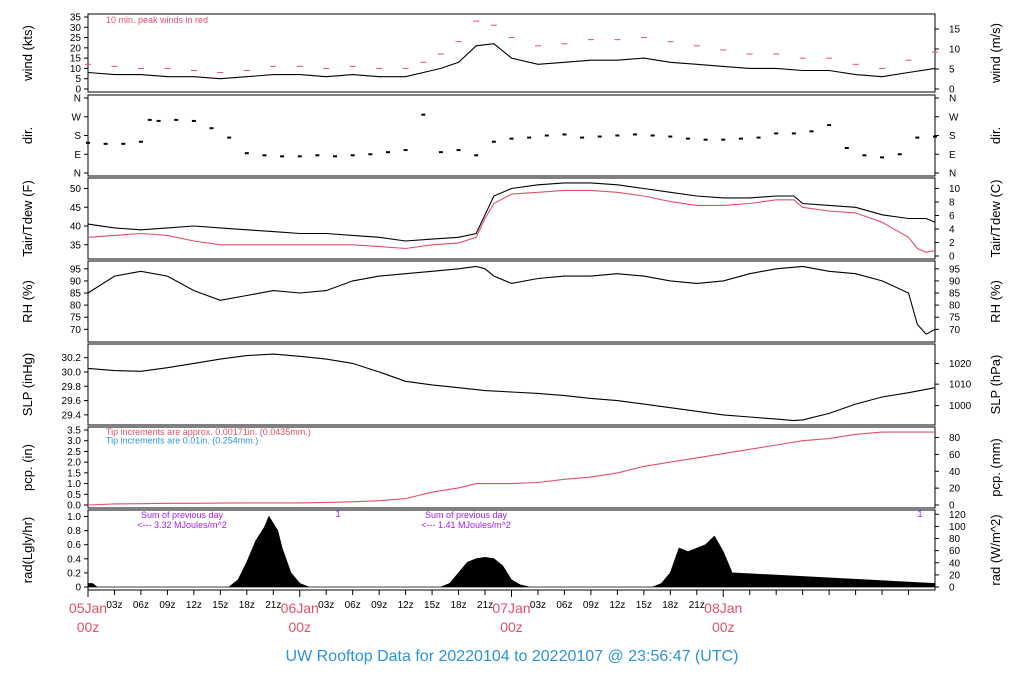  Describe the element at coordinates (27, 135) in the screenshot. I see `ylabel-left: dir.` at that location.